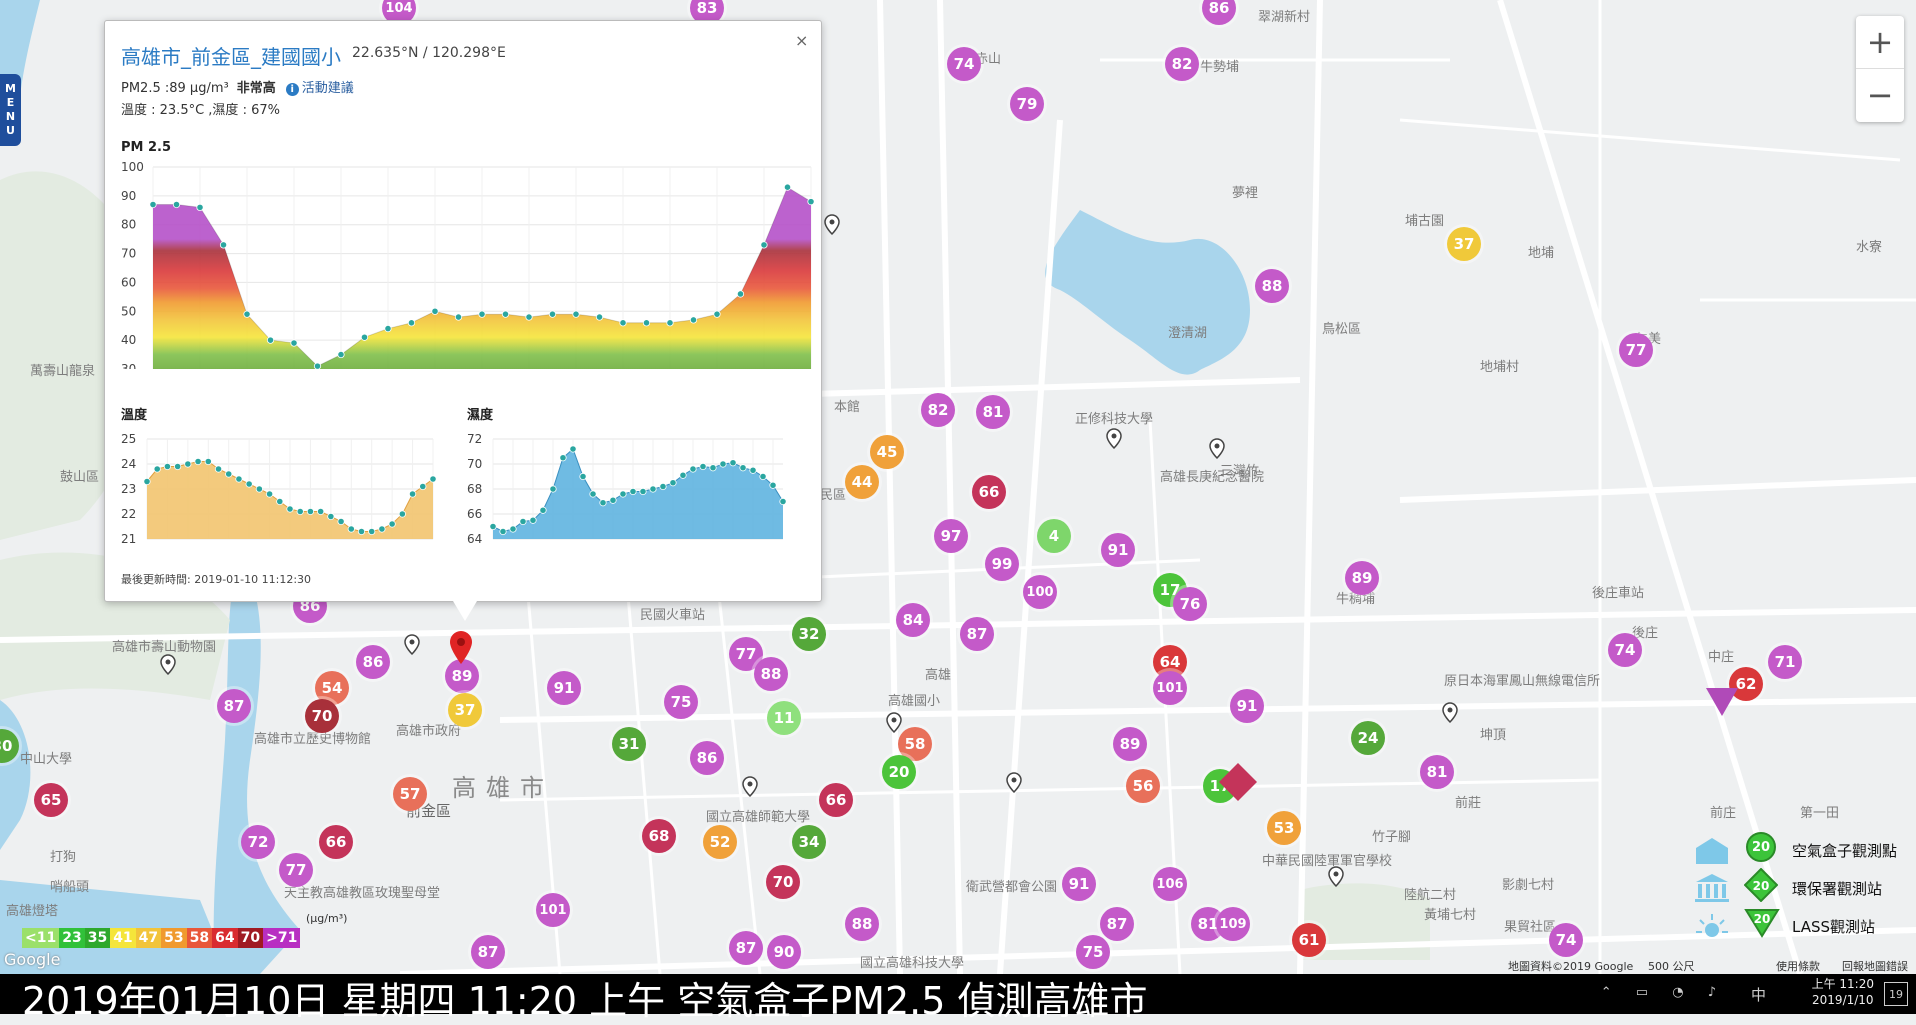 The image size is (1916, 1025). I want to click on airbox-marker: 52, so click(720, 842).